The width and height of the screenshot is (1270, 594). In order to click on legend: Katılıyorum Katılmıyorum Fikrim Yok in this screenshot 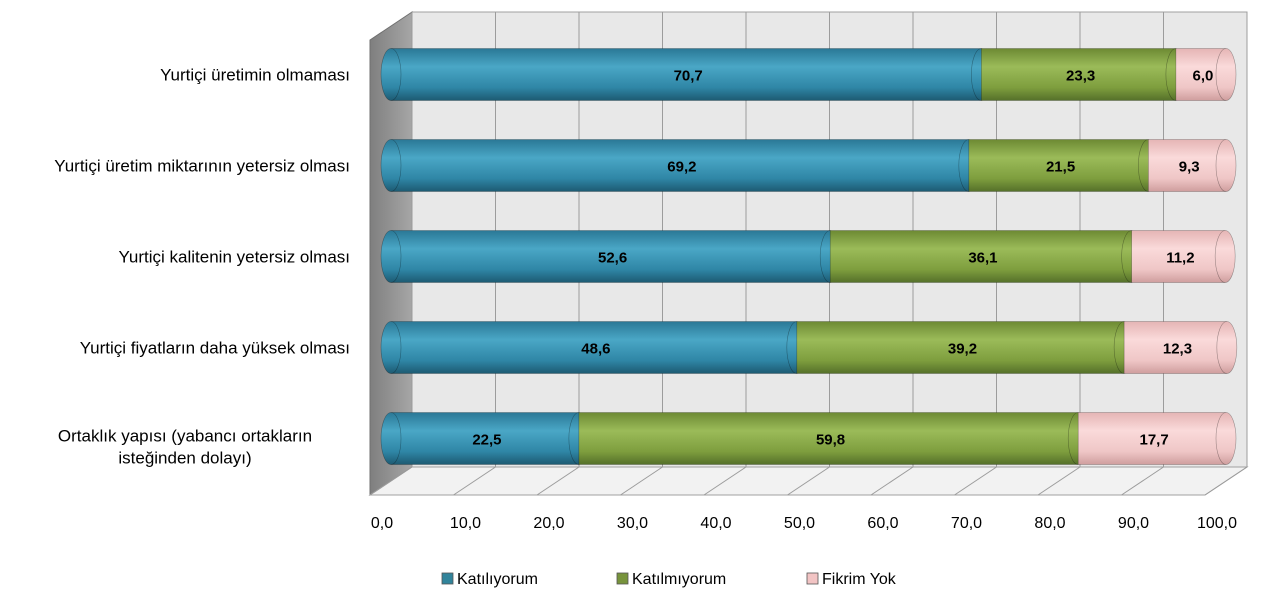, I will do `click(669, 579)`.